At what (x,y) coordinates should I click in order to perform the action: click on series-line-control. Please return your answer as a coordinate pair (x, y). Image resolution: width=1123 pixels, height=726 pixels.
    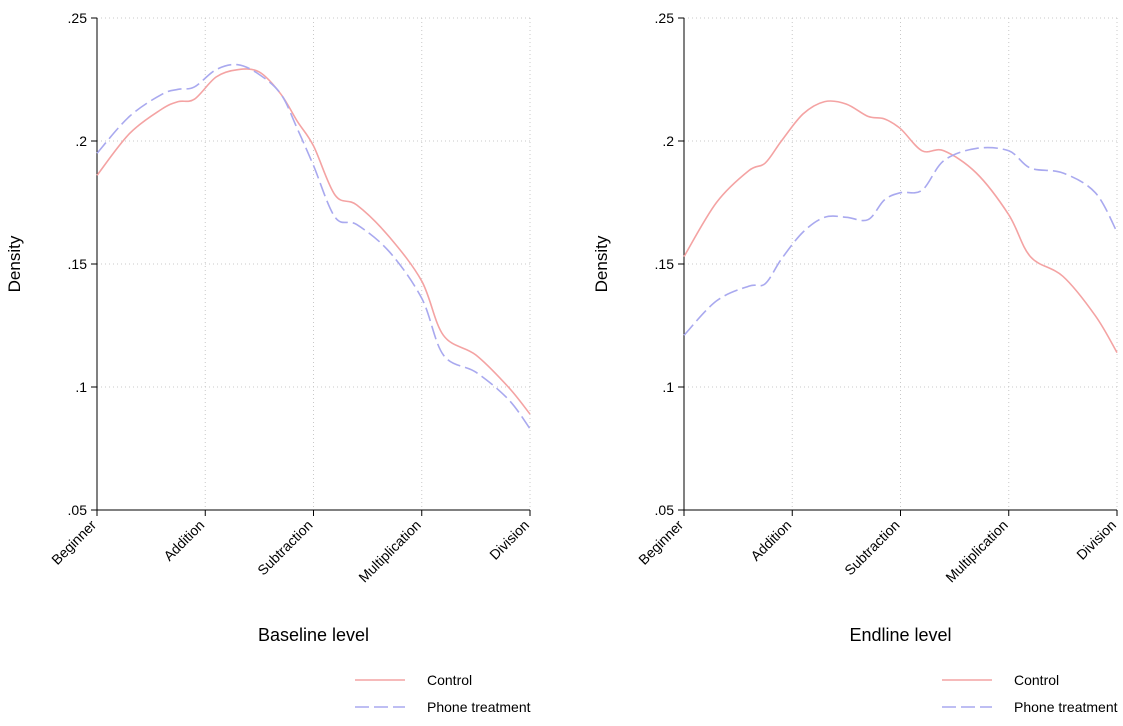
    Looking at the image, I should click on (900, 227).